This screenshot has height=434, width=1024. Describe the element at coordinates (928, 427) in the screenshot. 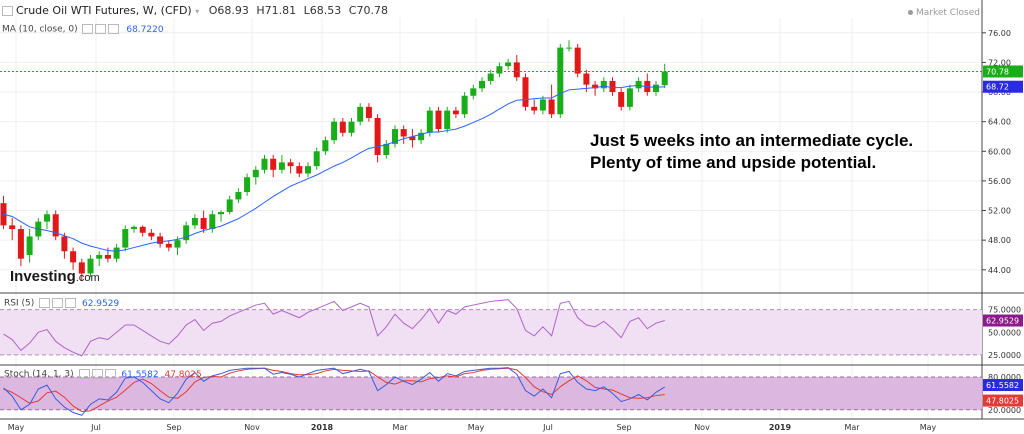

I see `x-tick-label: May` at that location.